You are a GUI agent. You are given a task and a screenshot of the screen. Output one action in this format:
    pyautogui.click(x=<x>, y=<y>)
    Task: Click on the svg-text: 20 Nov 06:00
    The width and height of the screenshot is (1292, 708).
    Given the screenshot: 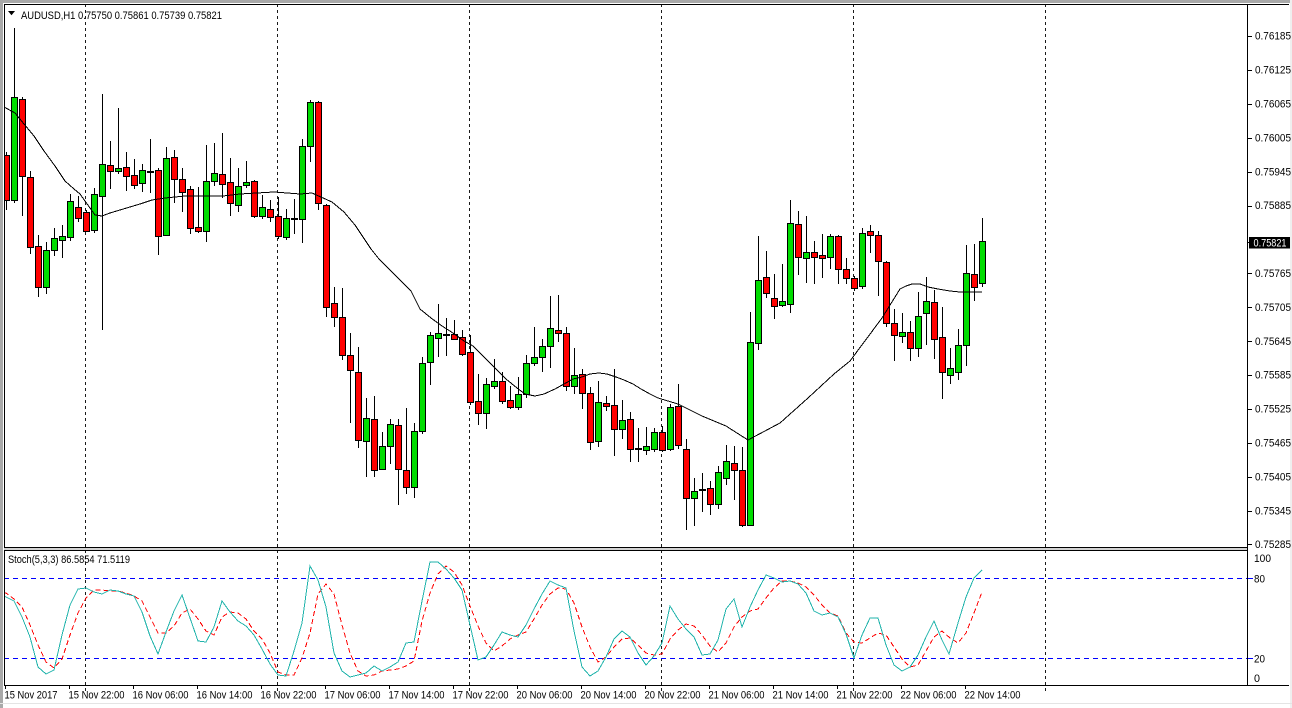 What is the action you would take?
    pyautogui.click(x=545, y=696)
    